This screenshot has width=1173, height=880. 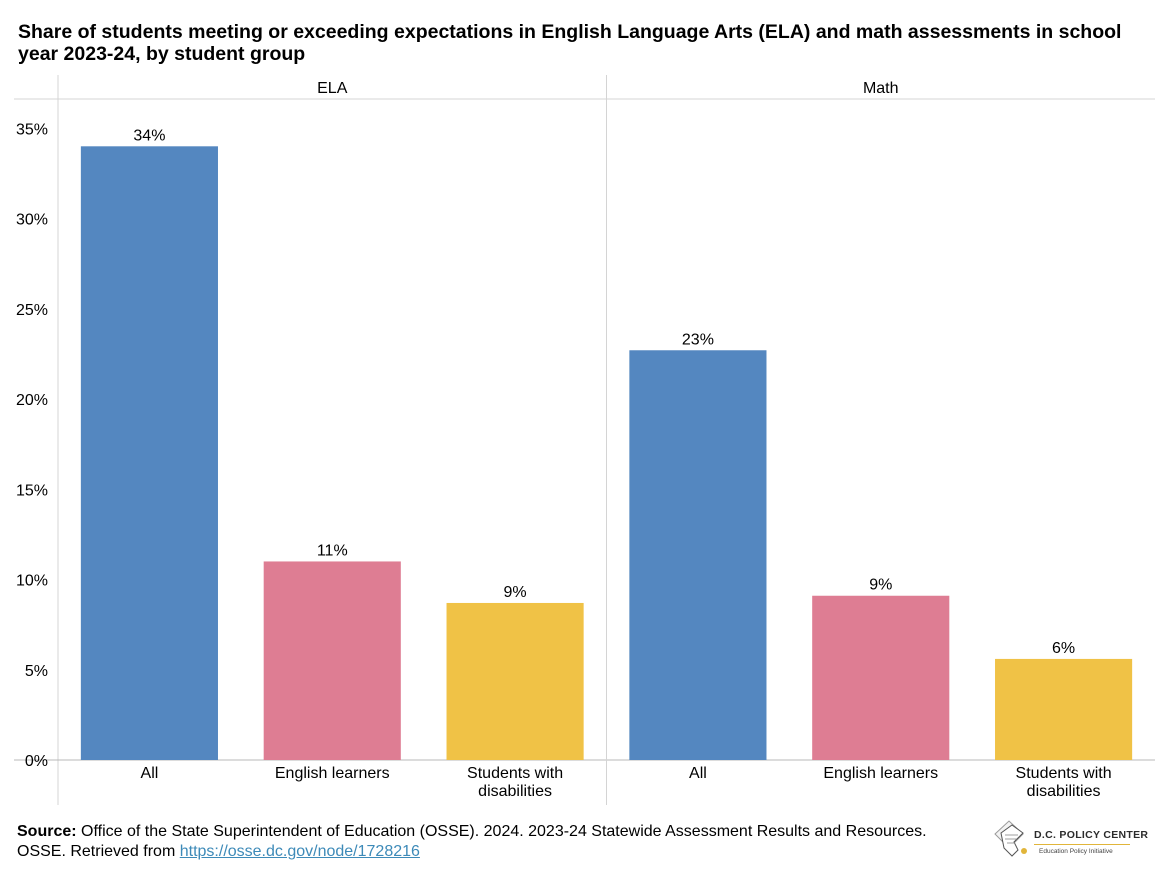 I want to click on bar-ela-students-with-disabilities, so click(x=515, y=681).